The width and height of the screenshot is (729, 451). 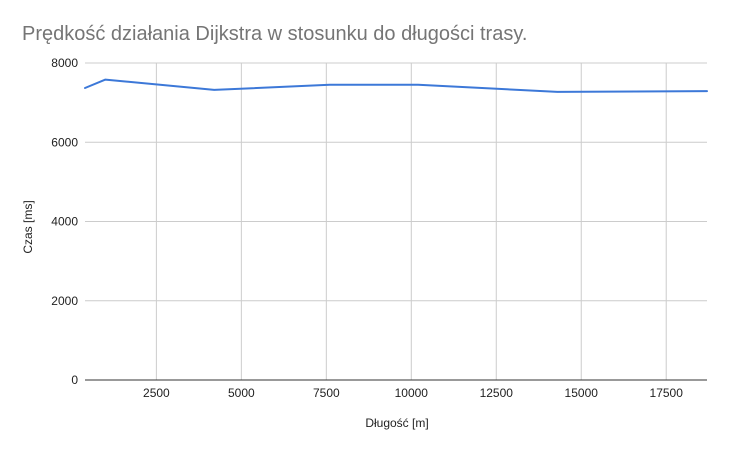 I want to click on x-axis-title: Długość [m], so click(x=396, y=423).